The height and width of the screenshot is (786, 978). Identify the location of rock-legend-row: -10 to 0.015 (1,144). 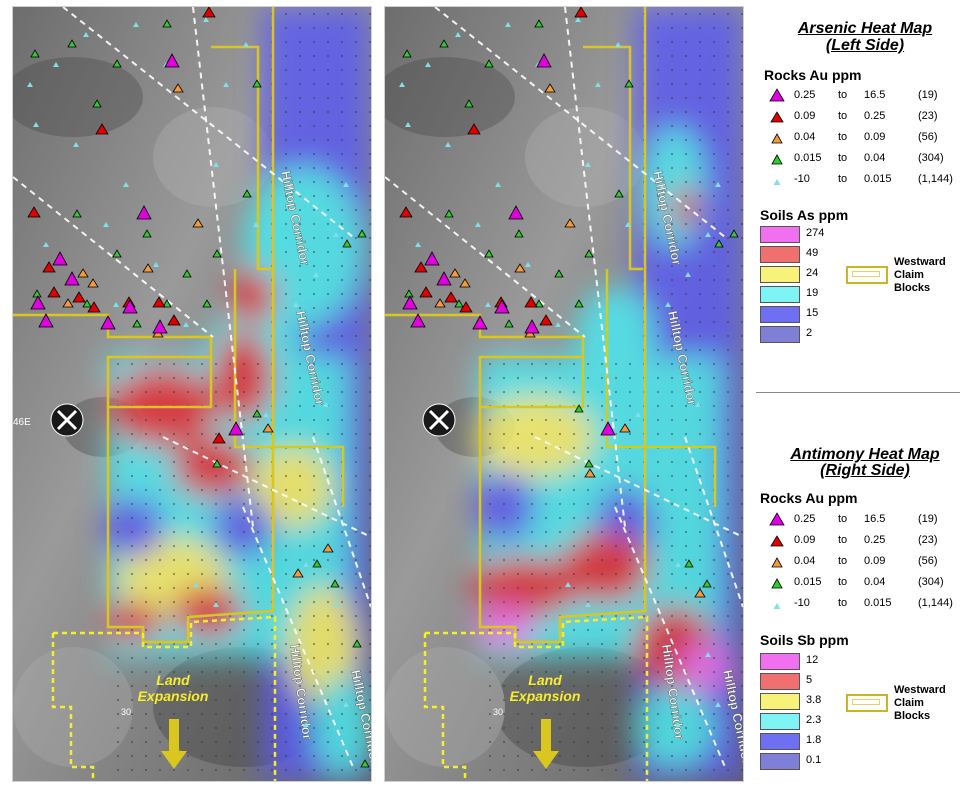
(871, 603).